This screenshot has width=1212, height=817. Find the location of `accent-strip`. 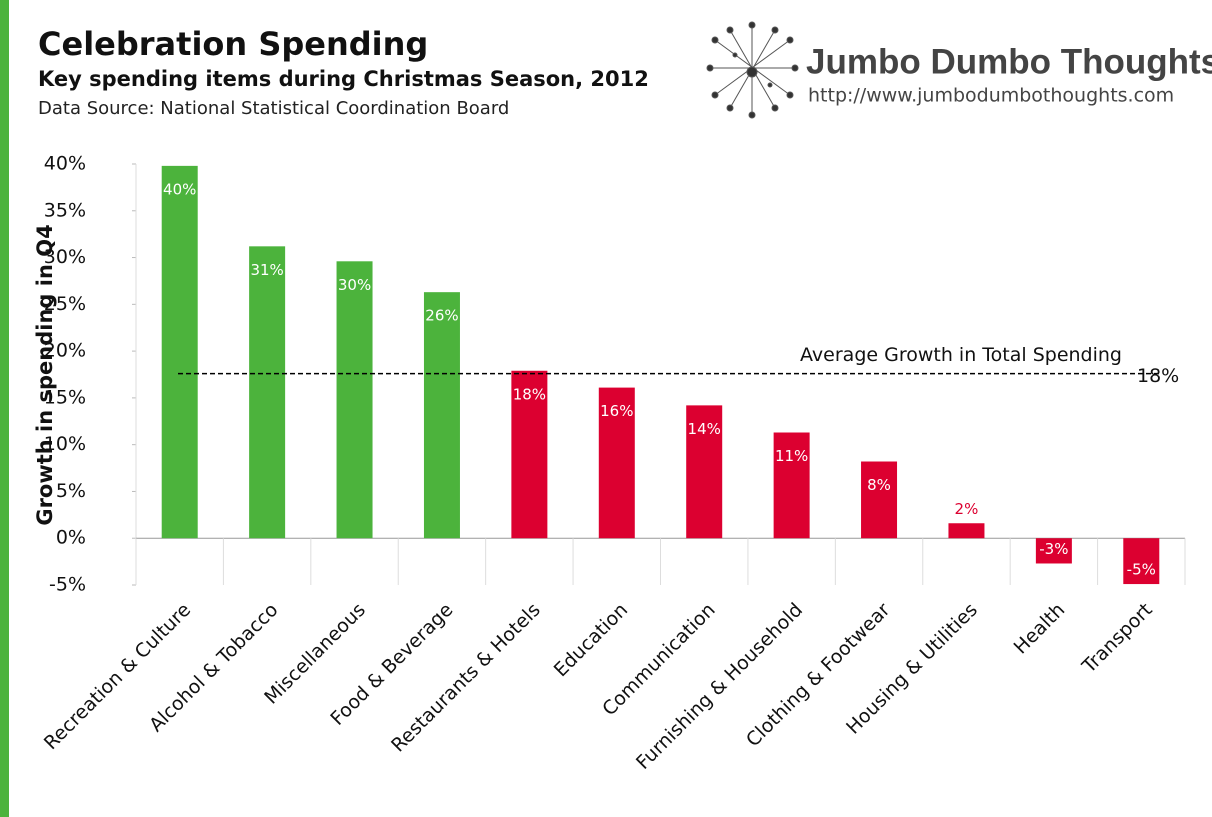

accent-strip is located at coordinates (4, 408).